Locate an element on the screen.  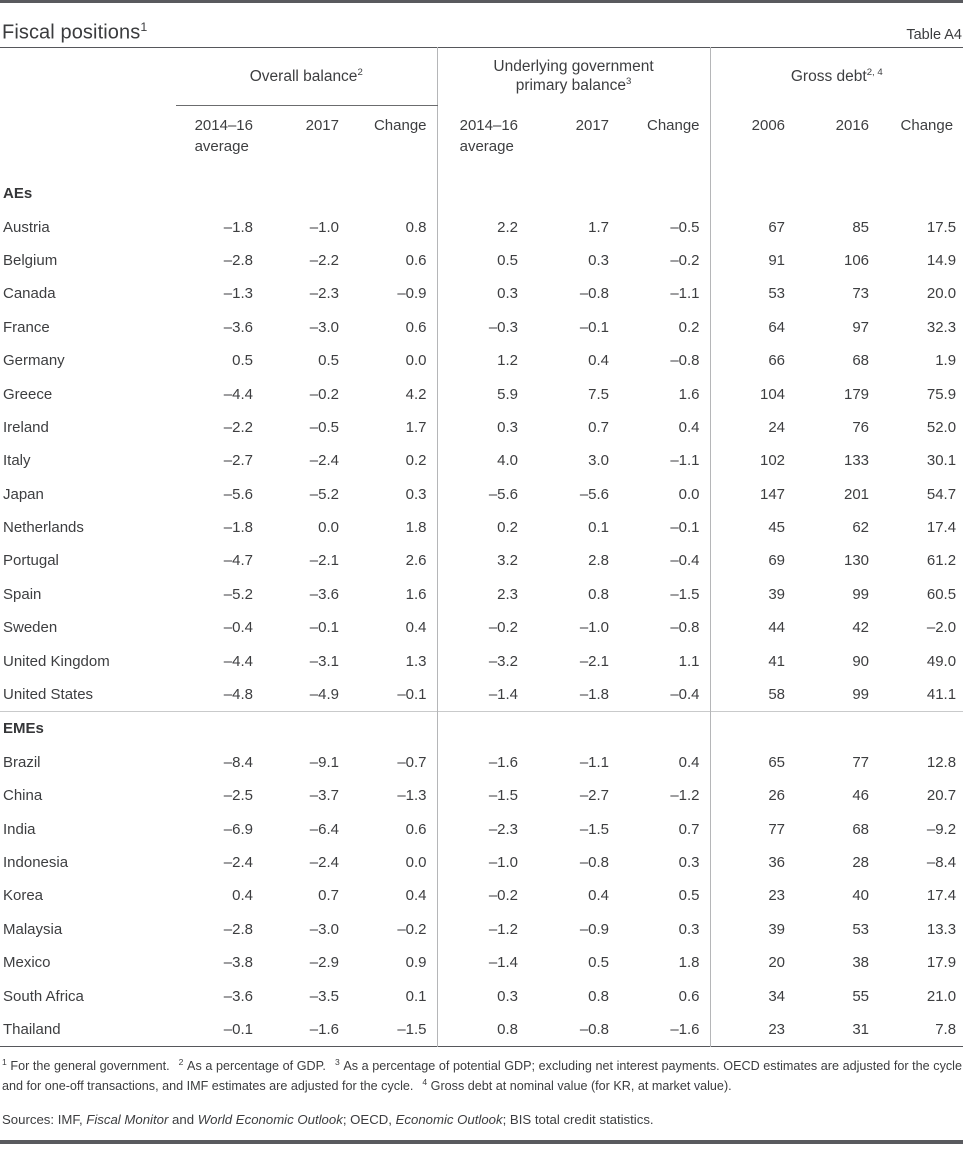
source-title: World Economic Outlook is located at coordinates (270, 1120).